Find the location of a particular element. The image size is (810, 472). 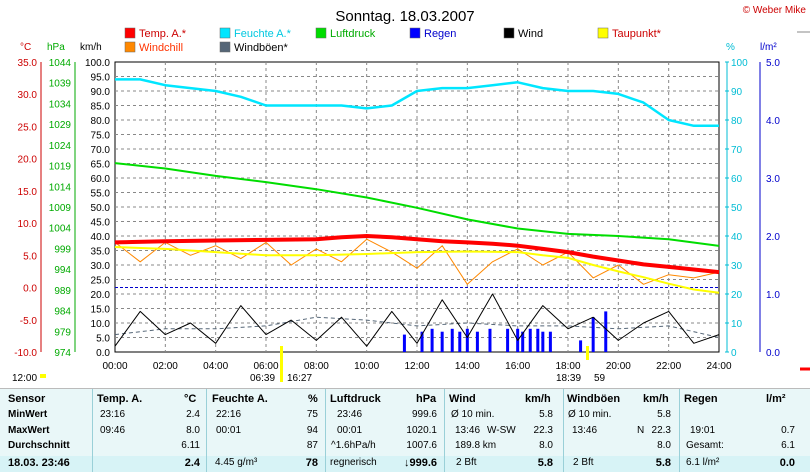

header-gust: Windböen is located at coordinates (594, 399).